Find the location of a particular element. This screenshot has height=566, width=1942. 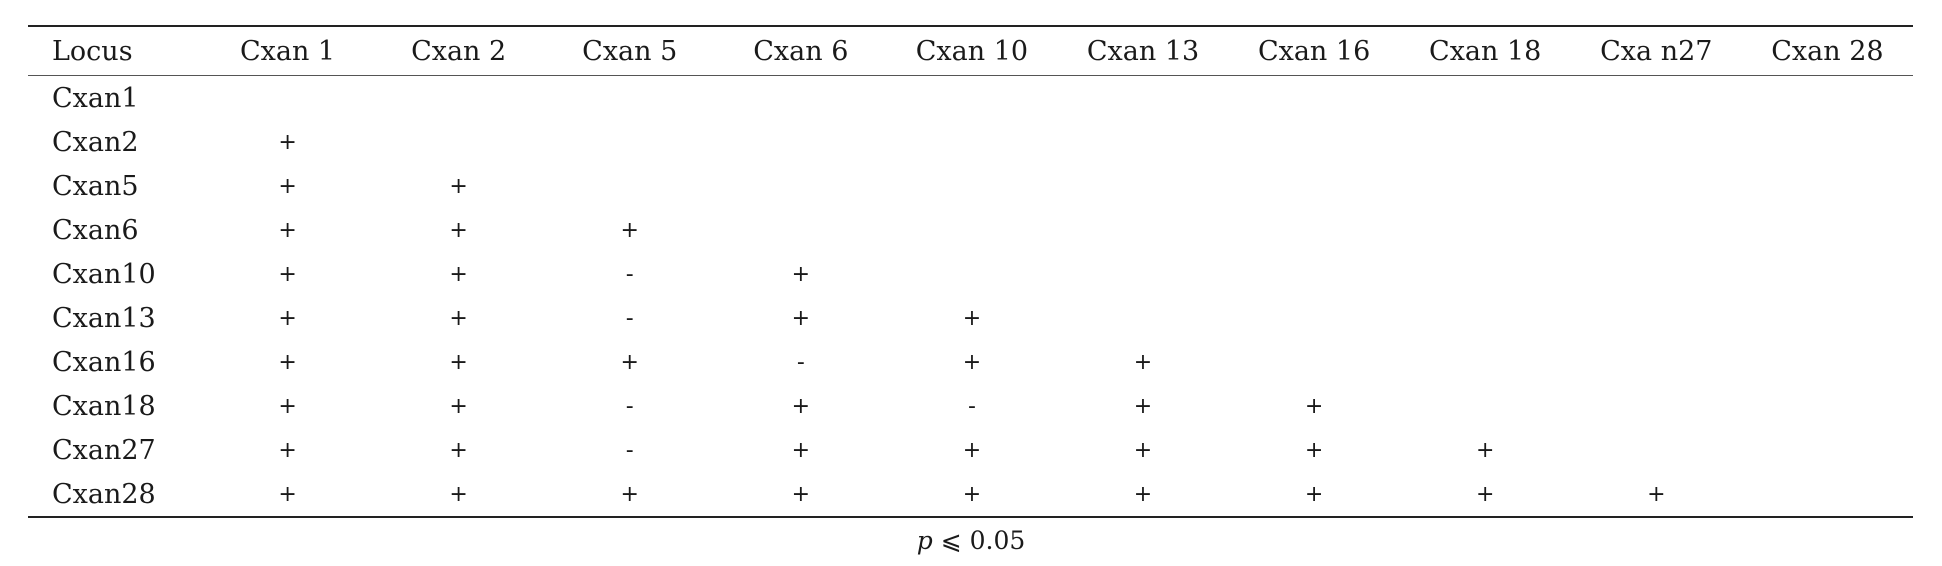

column-header: Cxan 6 is located at coordinates (801, 51).